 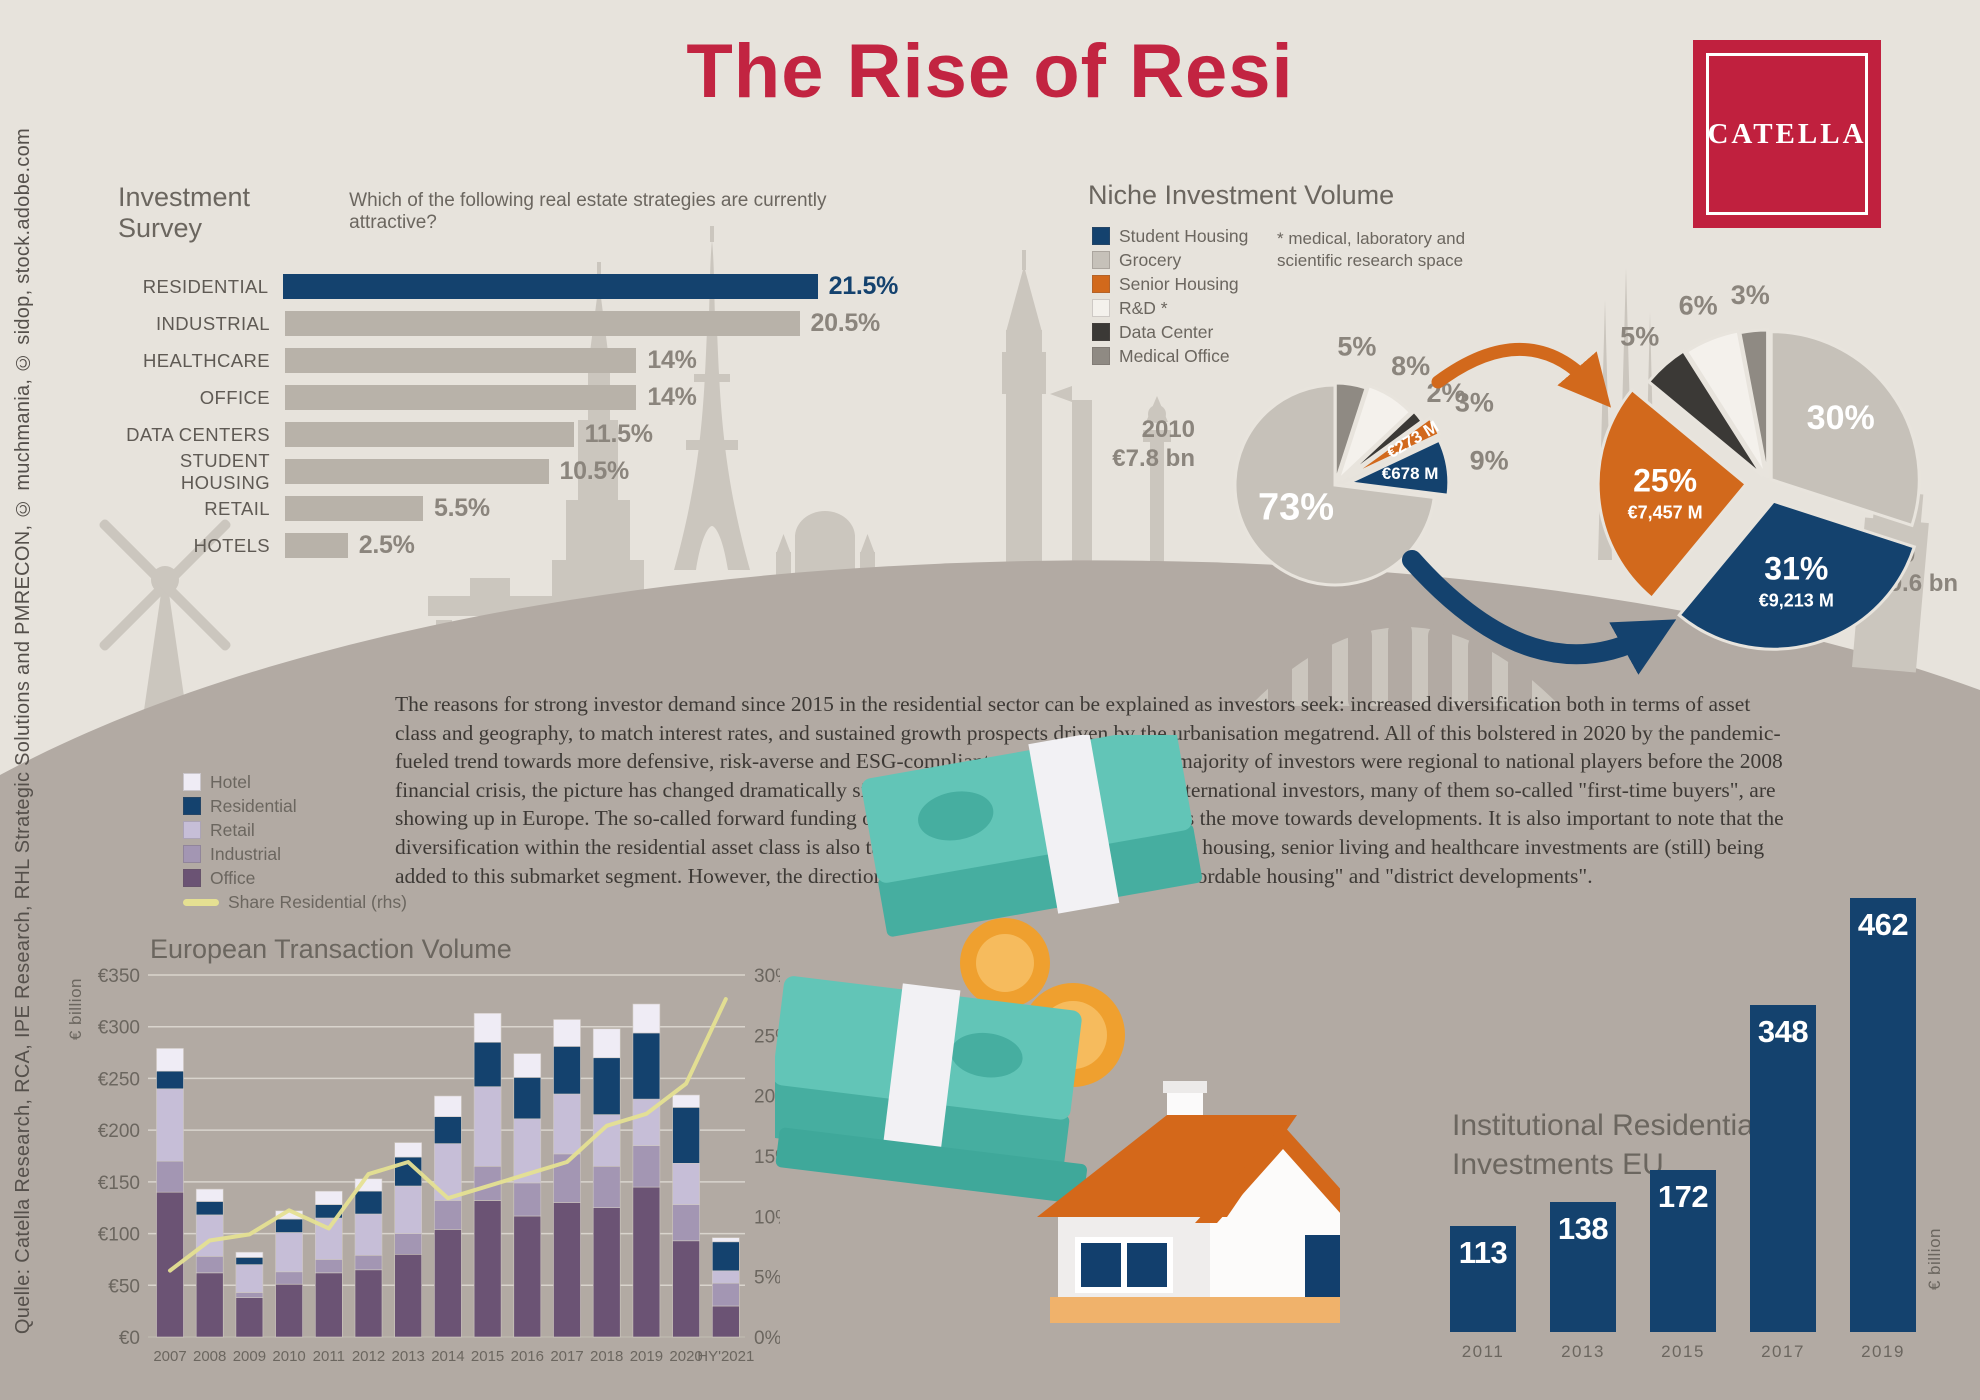 What do you see at coordinates (119, 1028) in the screenshot?
I see `y-axis-tick-left: €300` at bounding box center [119, 1028].